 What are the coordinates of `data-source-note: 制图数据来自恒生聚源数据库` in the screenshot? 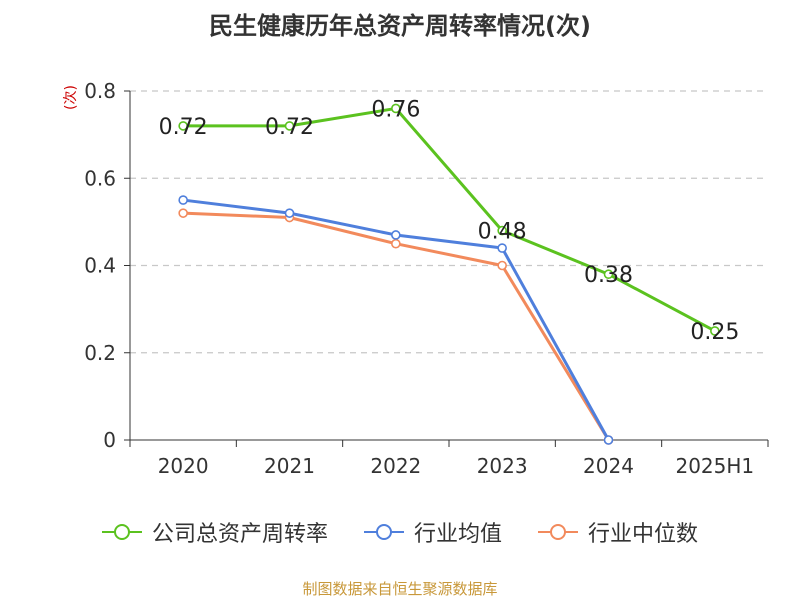 It's located at (400, 589).